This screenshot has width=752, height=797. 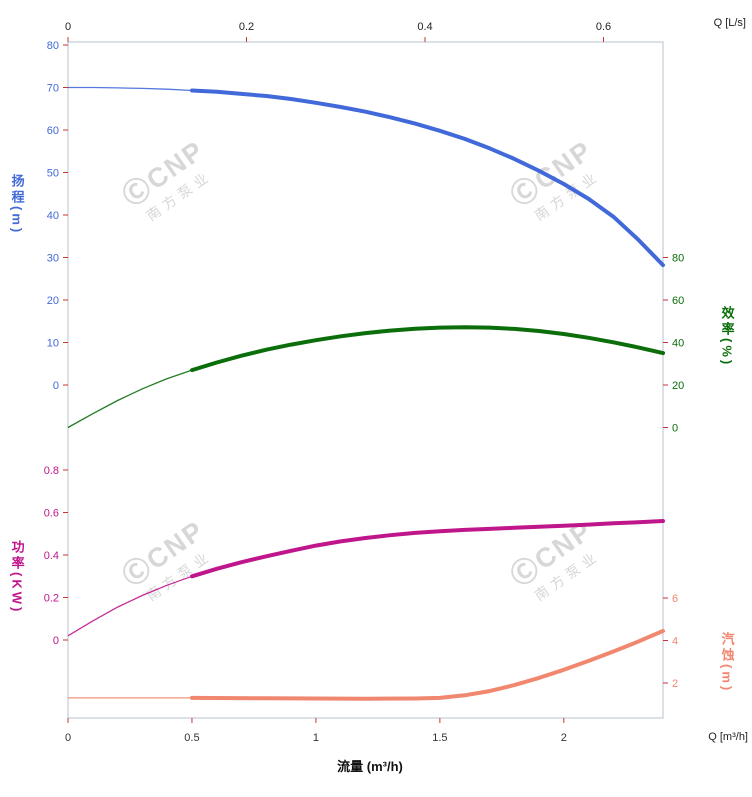 I want to click on efficiency-axis-title: 效率(%), so click(x=727, y=336).